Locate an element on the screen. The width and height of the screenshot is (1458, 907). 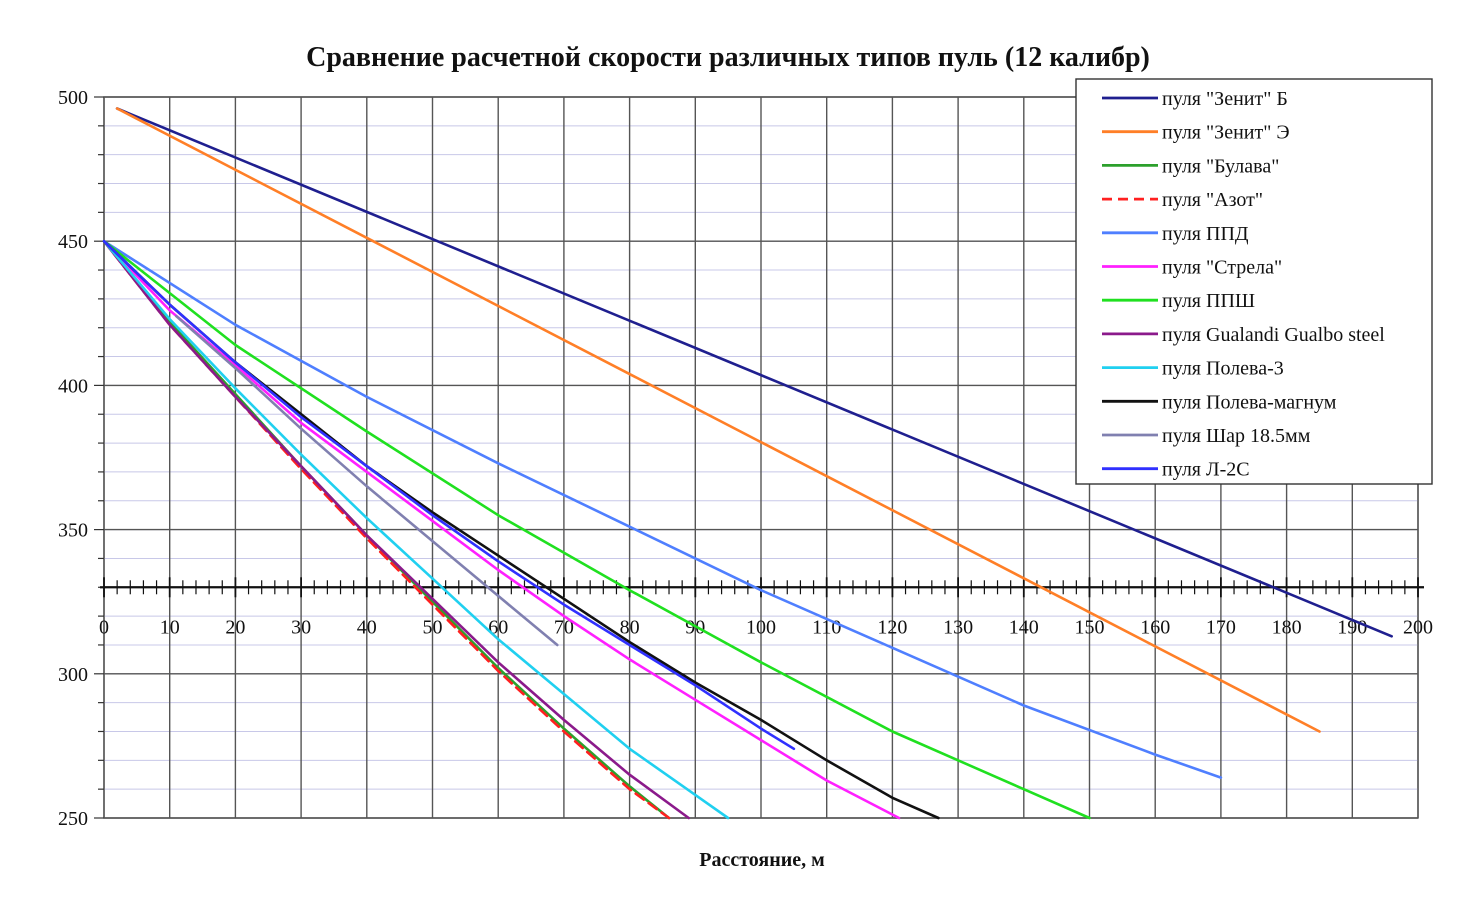
legend-label: пуля "Азот" is located at coordinates (1212, 200).